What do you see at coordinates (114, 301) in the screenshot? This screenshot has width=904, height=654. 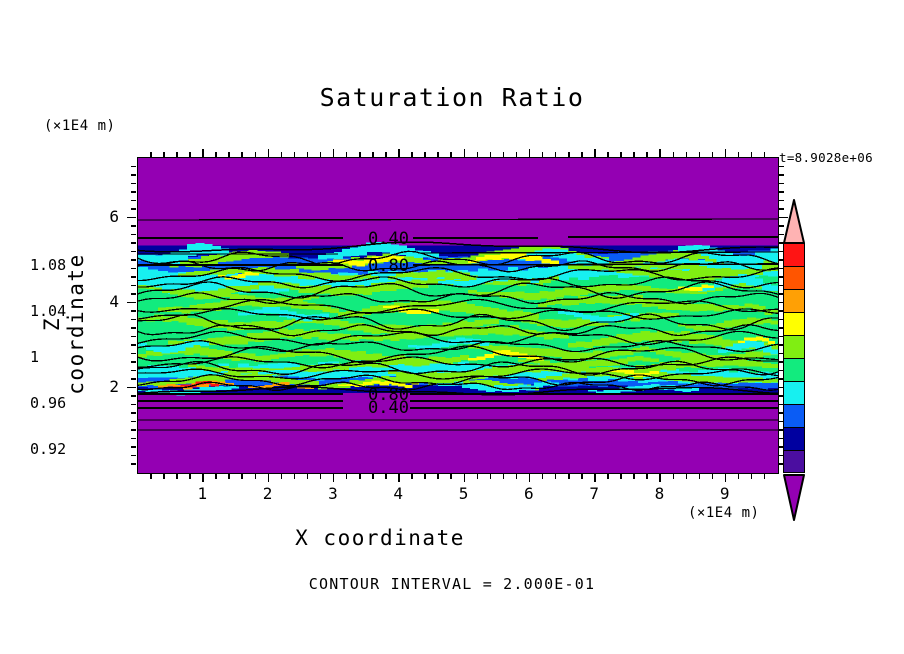 I see `y-tick-label: 4` at bounding box center [114, 301].